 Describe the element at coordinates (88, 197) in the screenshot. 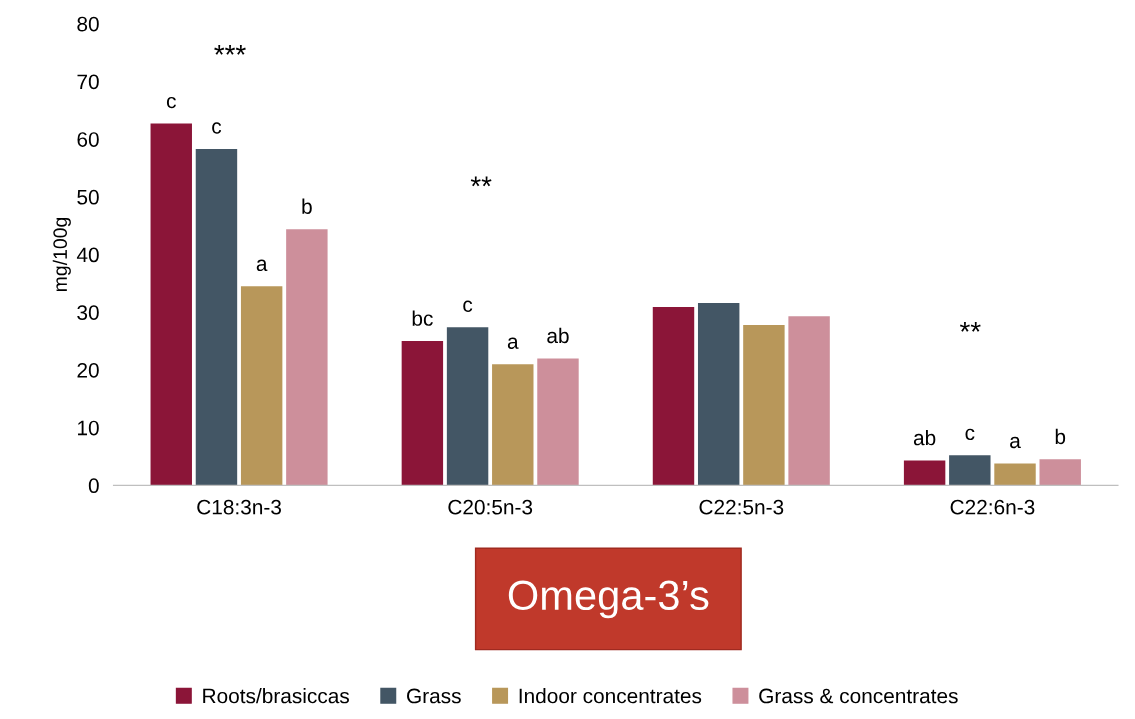

I see `y-tick-label: 50` at that location.